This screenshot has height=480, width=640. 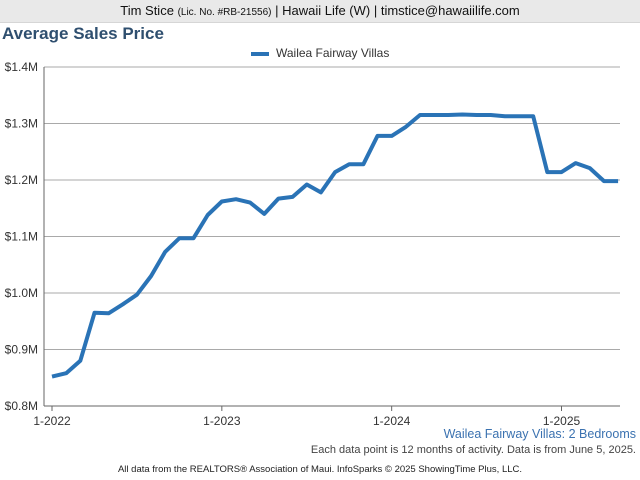 What do you see at coordinates (21, 67) in the screenshot?
I see `y-tick-label: $1.4M` at bounding box center [21, 67].